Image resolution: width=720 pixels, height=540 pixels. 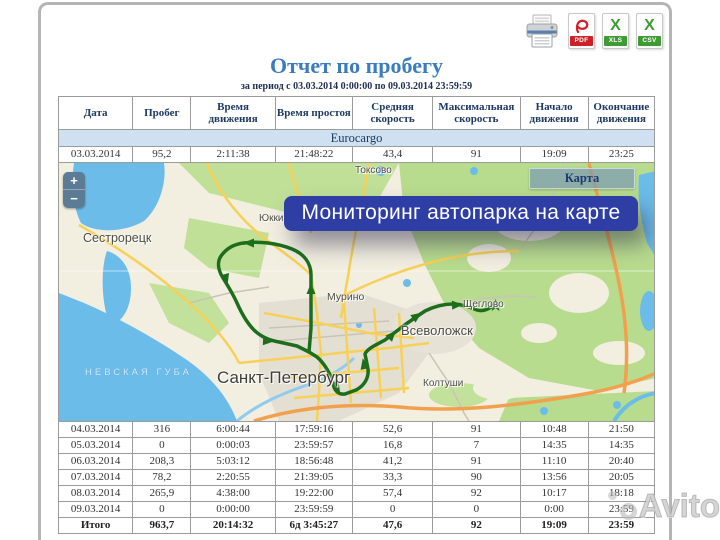 What do you see at coordinates (162, 477) in the screenshot?
I see `table-cell: 78,2` at bounding box center [162, 477].